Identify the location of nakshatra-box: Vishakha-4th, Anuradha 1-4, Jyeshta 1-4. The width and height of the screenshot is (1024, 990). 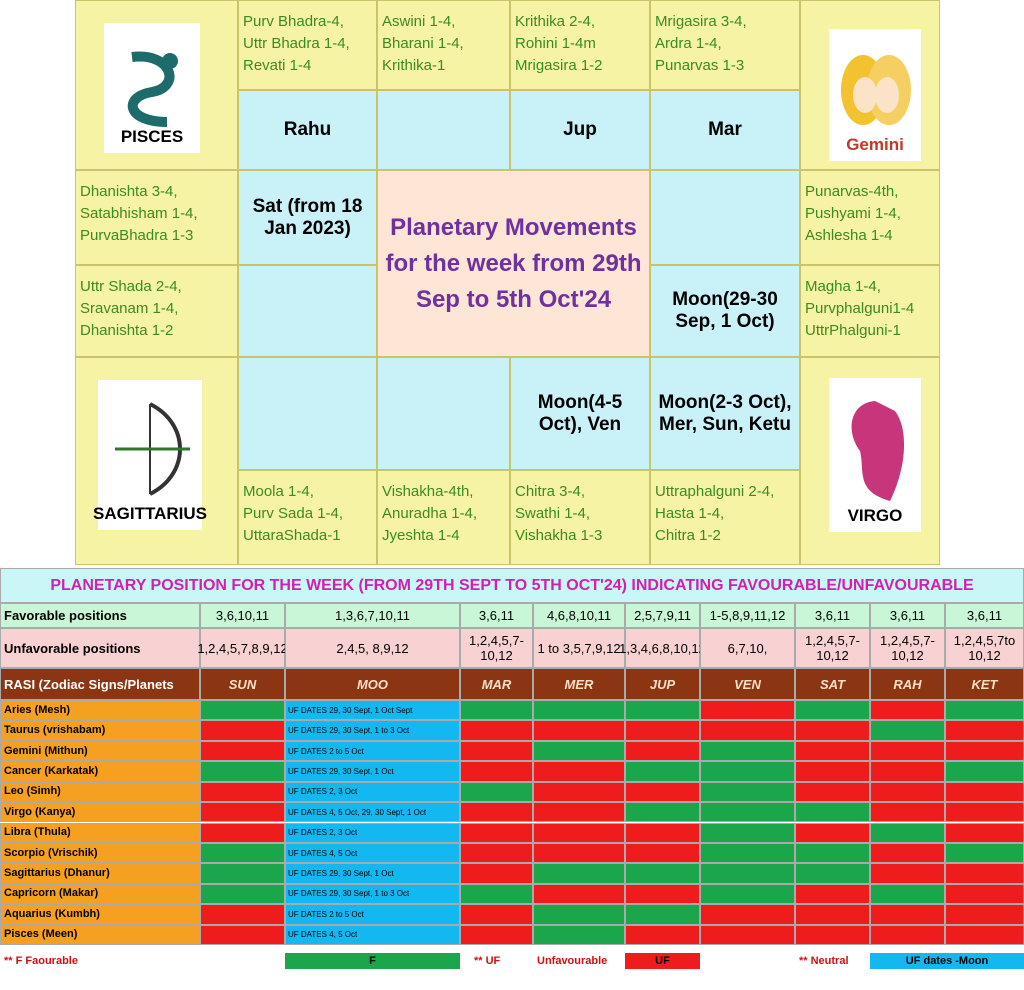
(443, 517).